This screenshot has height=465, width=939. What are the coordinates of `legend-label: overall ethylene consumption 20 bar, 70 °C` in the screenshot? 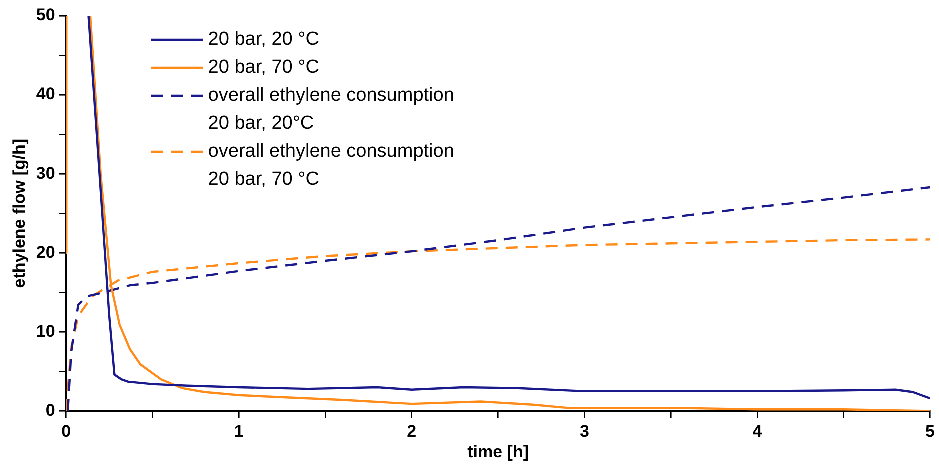 It's located at (331, 165).